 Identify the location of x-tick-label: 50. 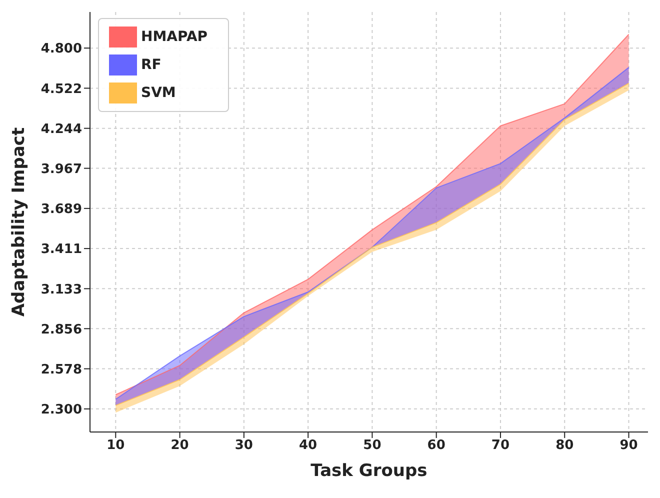
(372, 446).